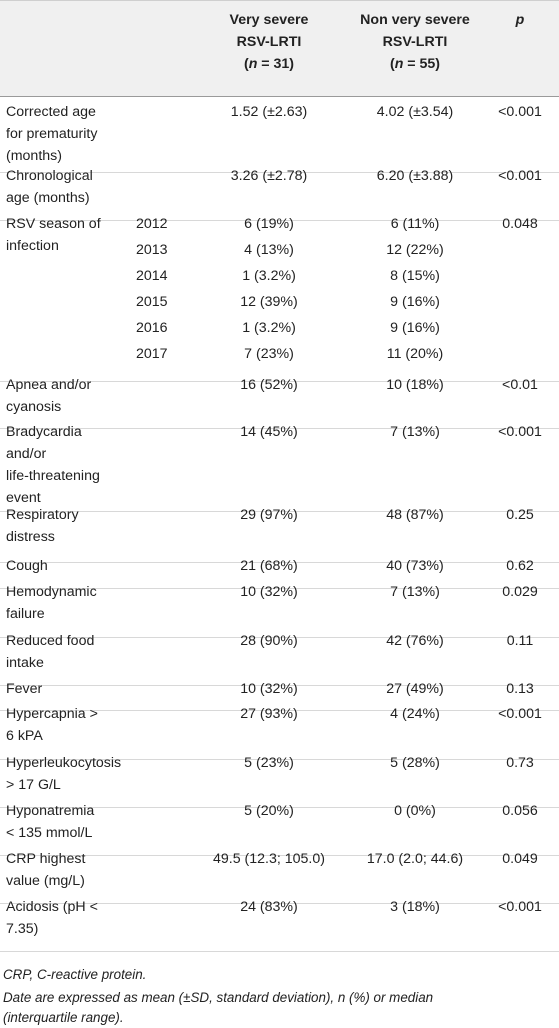 The width and height of the screenshot is (559, 1028). What do you see at coordinates (269, 354) in the screenshot?
I see `very-severe-value: 7 (23%)` at bounding box center [269, 354].